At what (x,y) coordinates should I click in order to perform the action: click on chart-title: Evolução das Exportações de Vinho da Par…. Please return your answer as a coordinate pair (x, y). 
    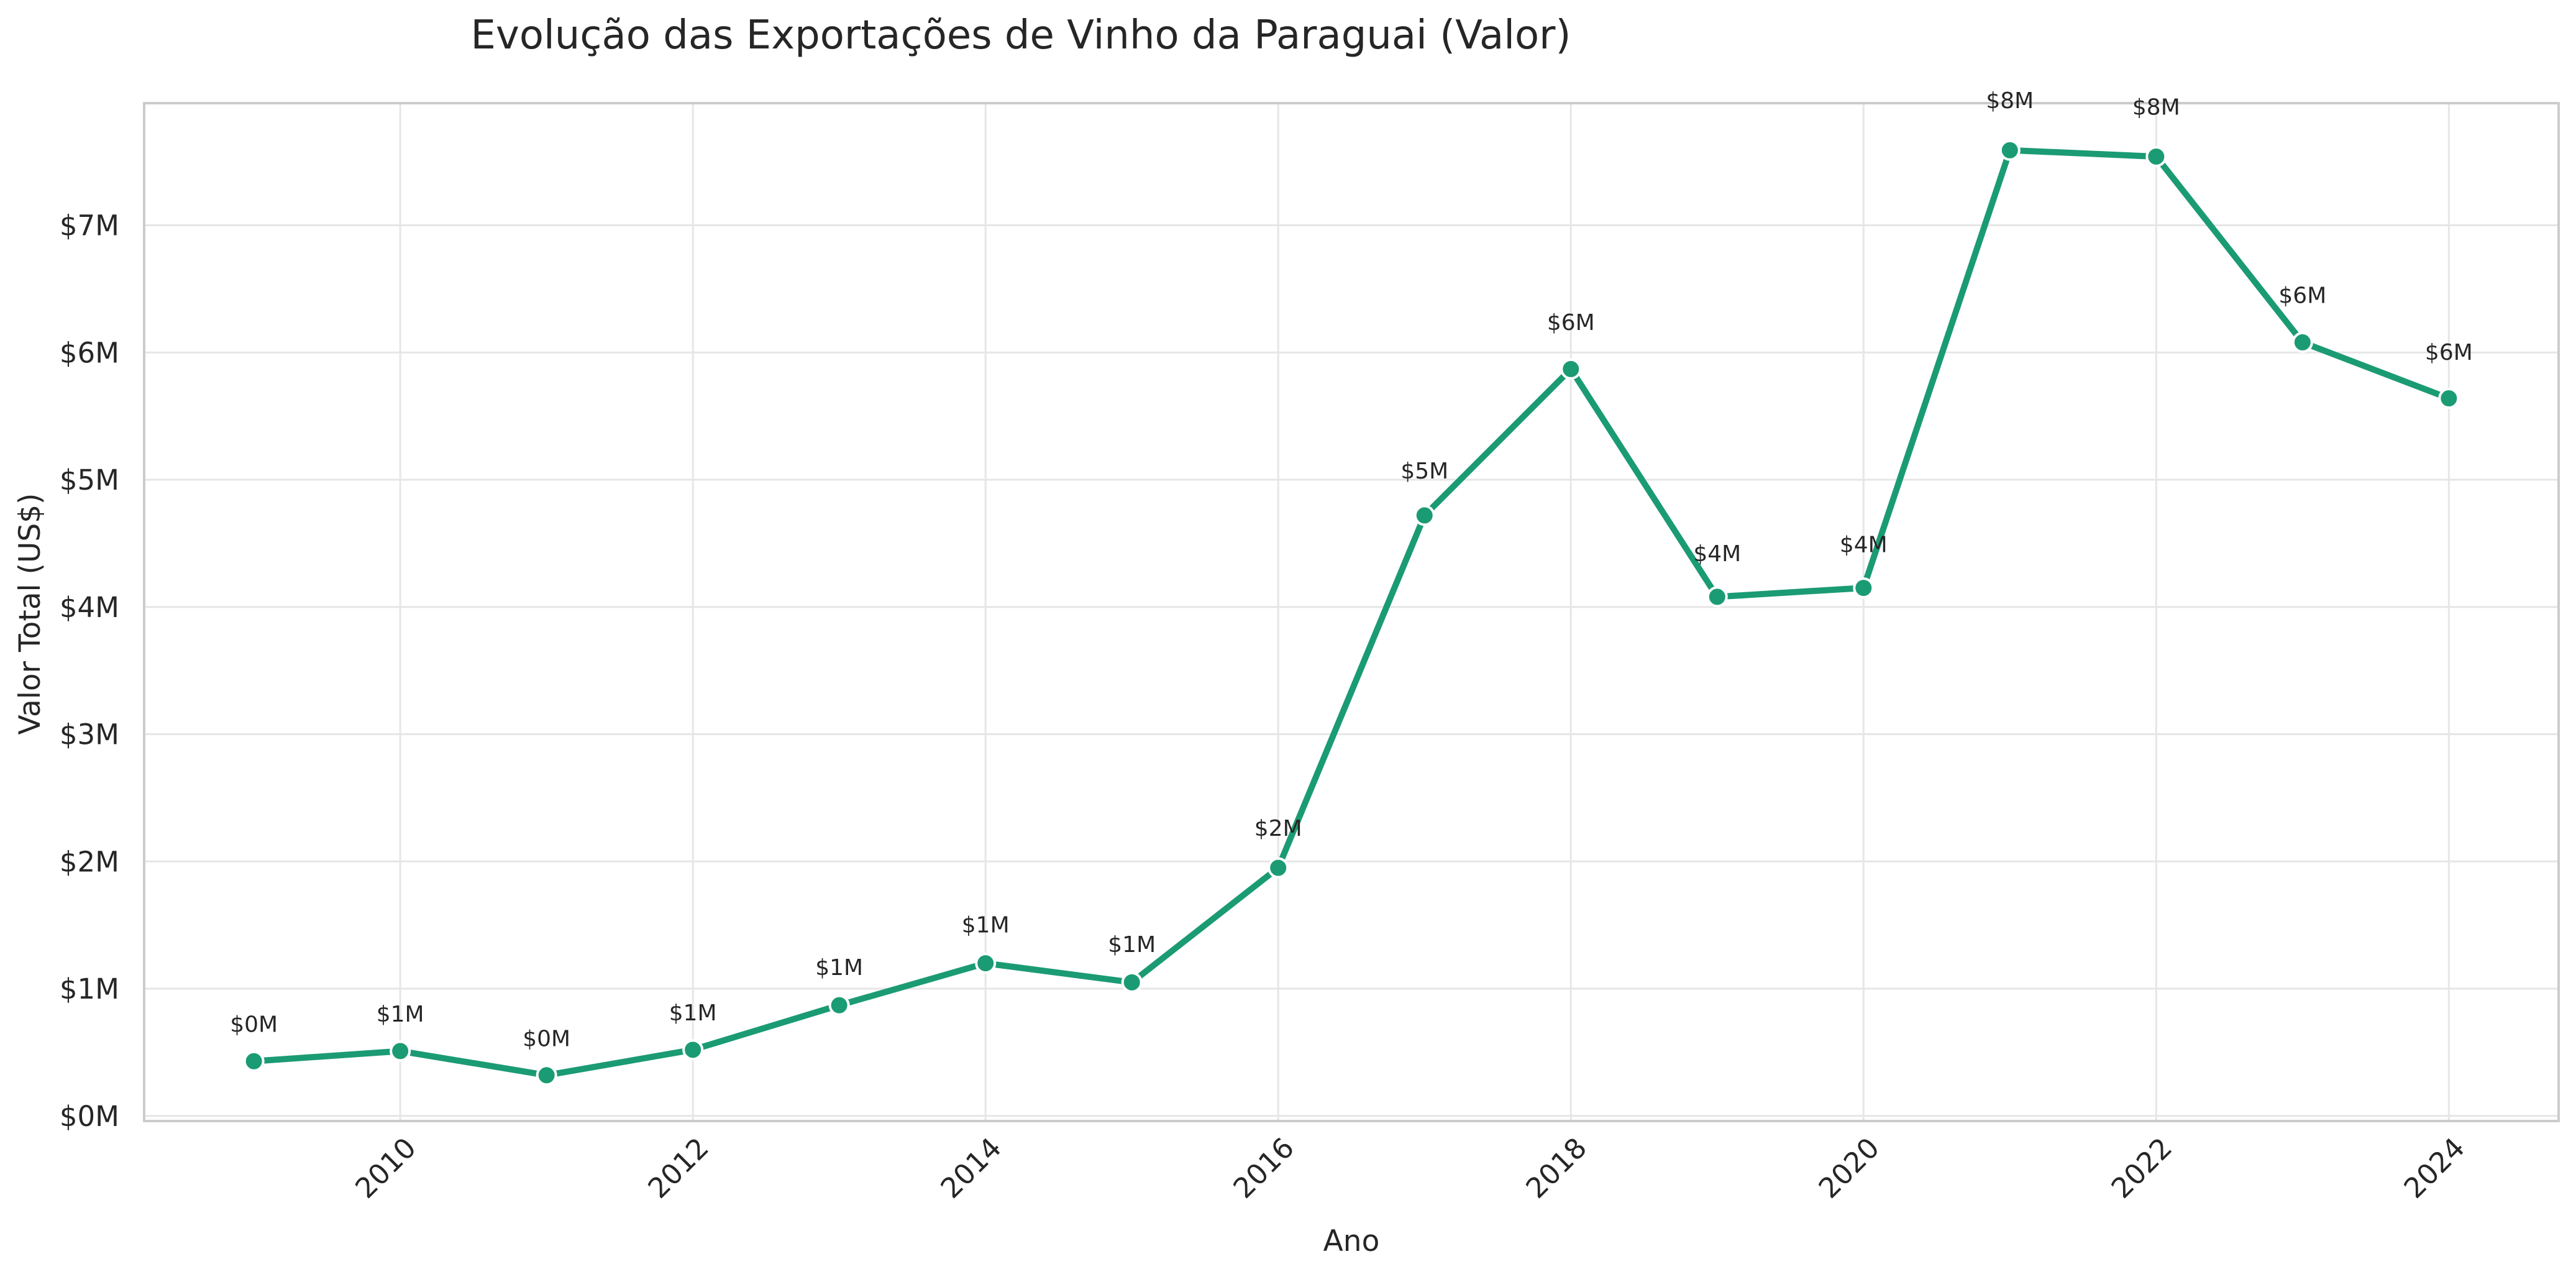
    Looking at the image, I should click on (1021, 35).